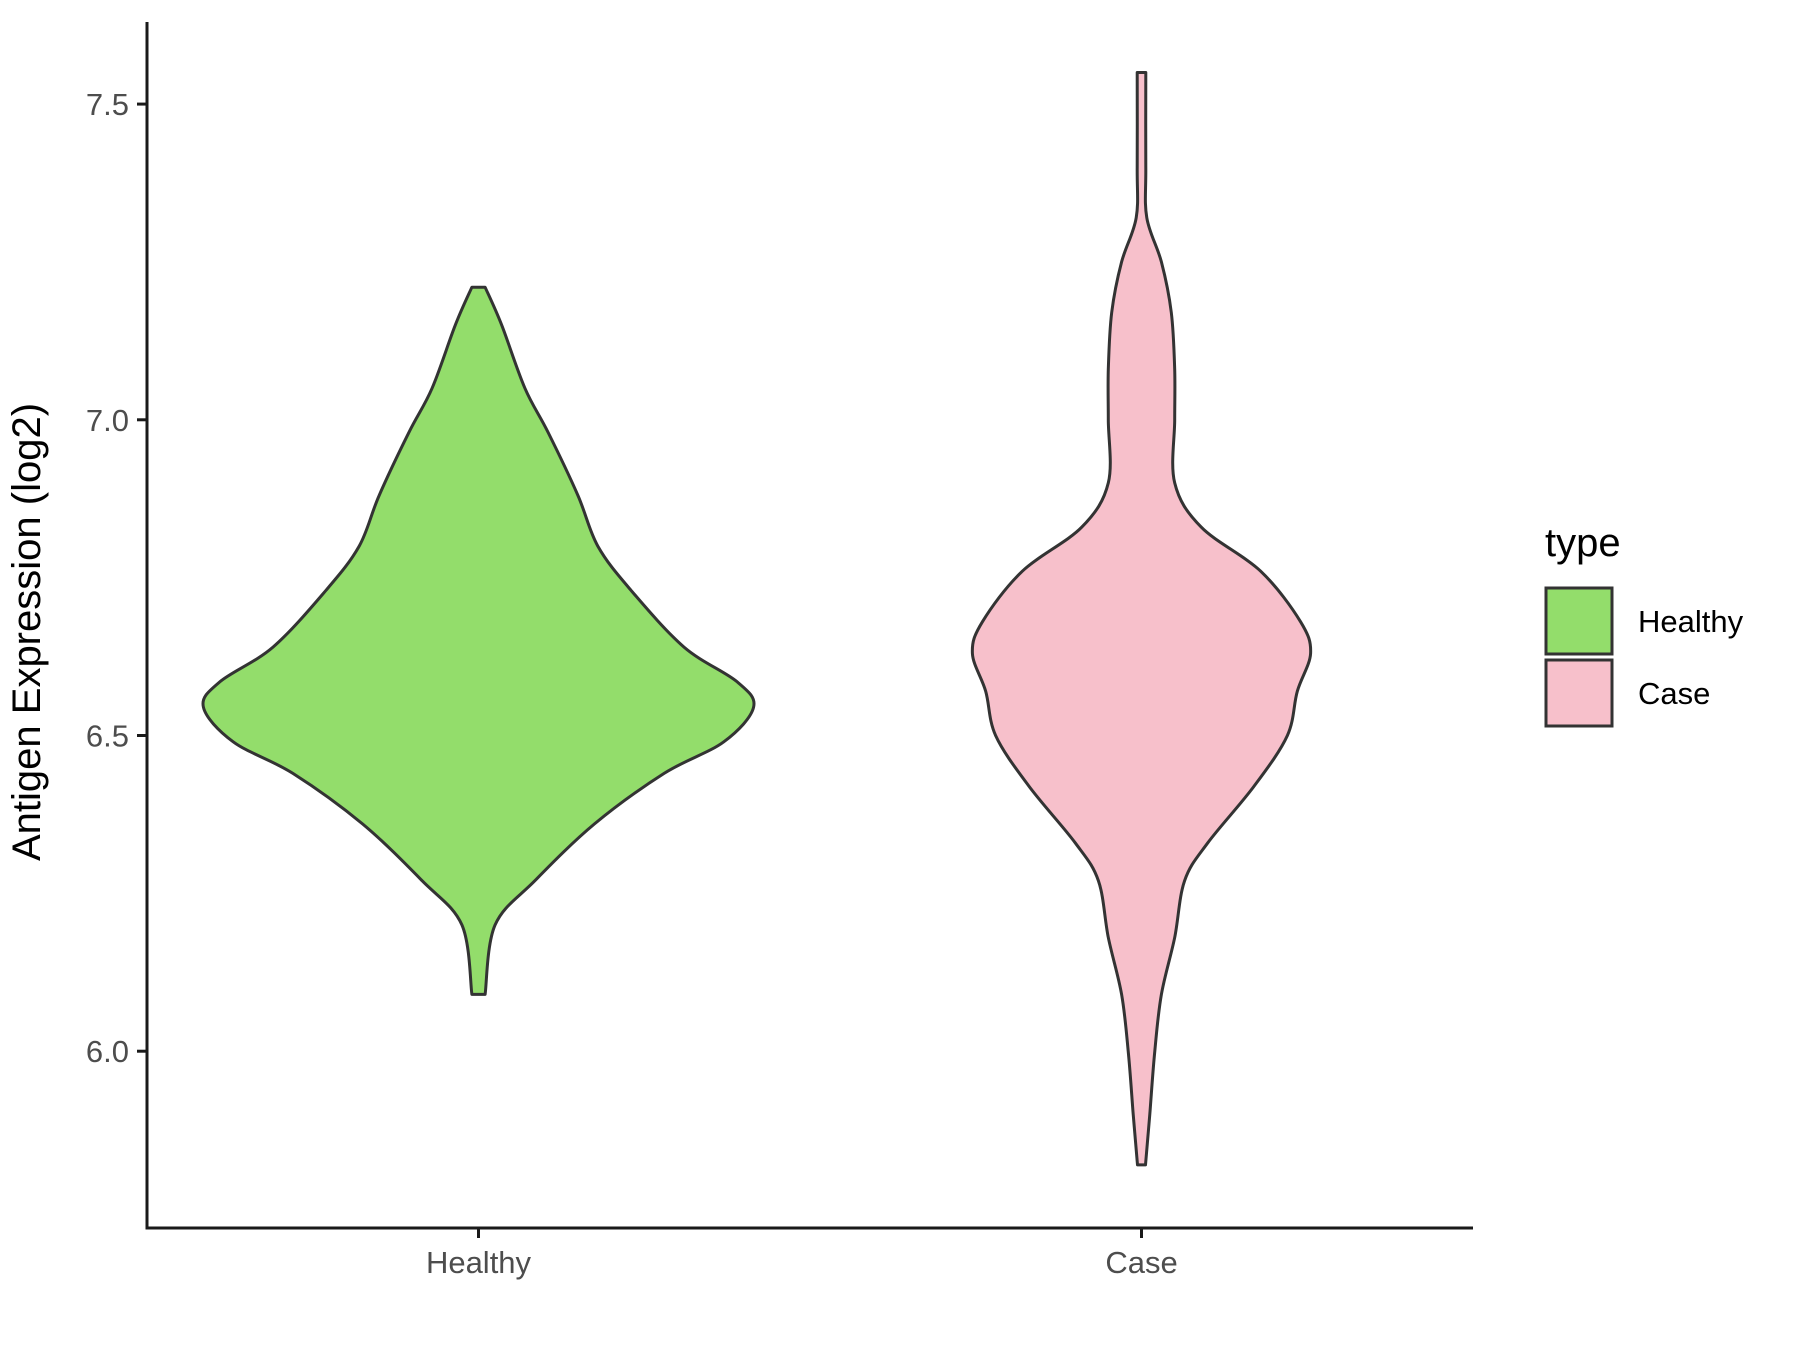 The width and height of the screenshot is (1800, 1350). Describe the element at coordinates (107, 735) in the screenshot. I see `y-tick-label: 6.5` at that location.